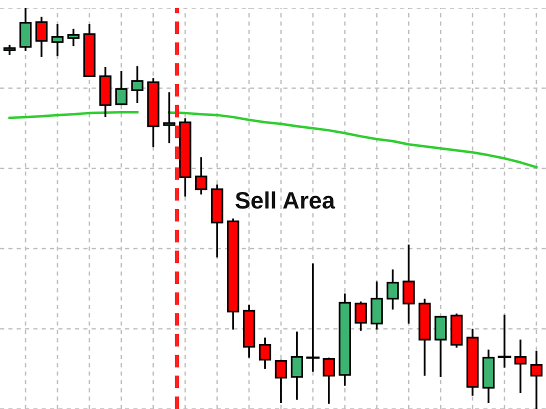  I want to click on annotation: Sell Area, so click(285, 200).